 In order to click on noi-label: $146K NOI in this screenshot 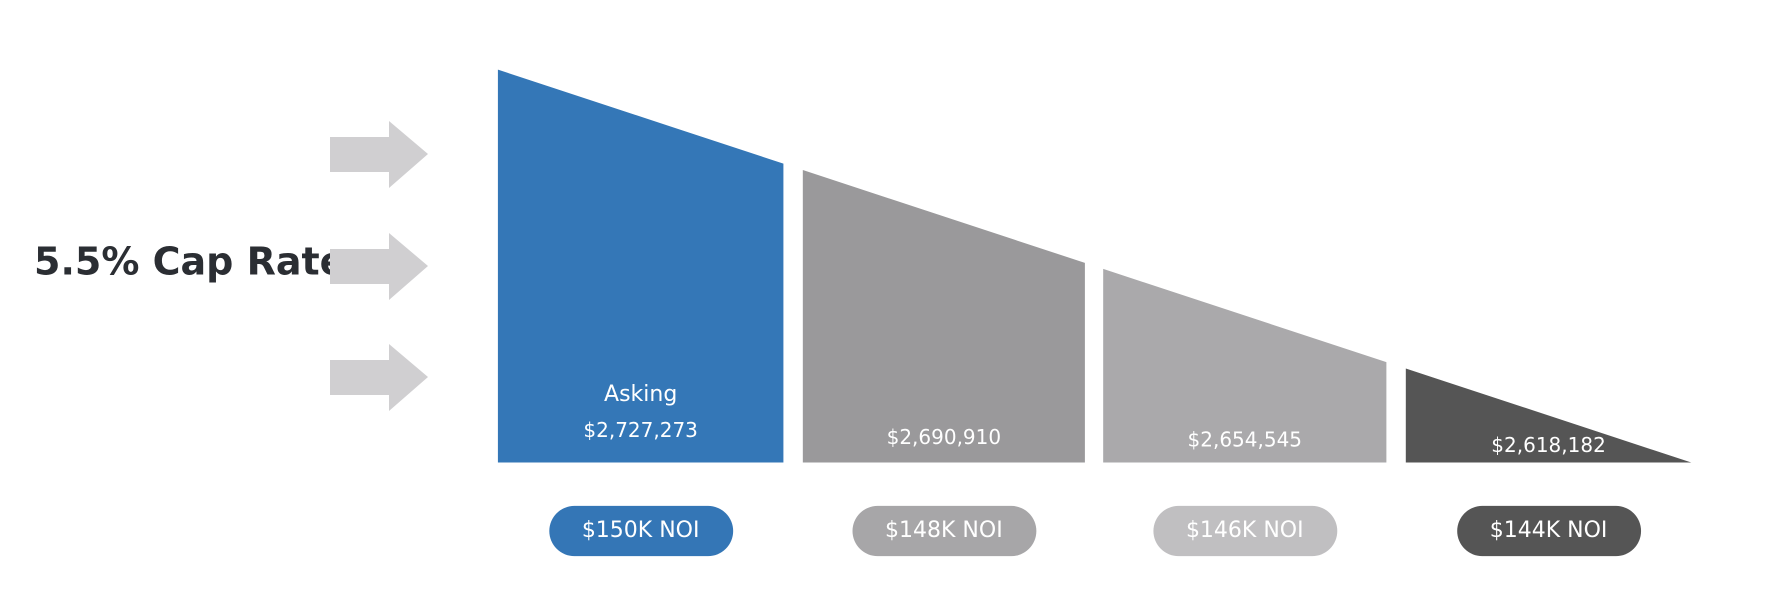, I will do `click(1245, 530)`.